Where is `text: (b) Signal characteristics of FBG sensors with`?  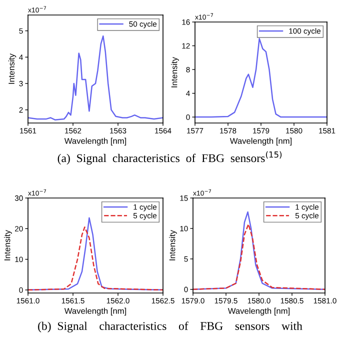 text: (b) Signal characteristics of FBG sensors with is located at coordinates (170, 327).